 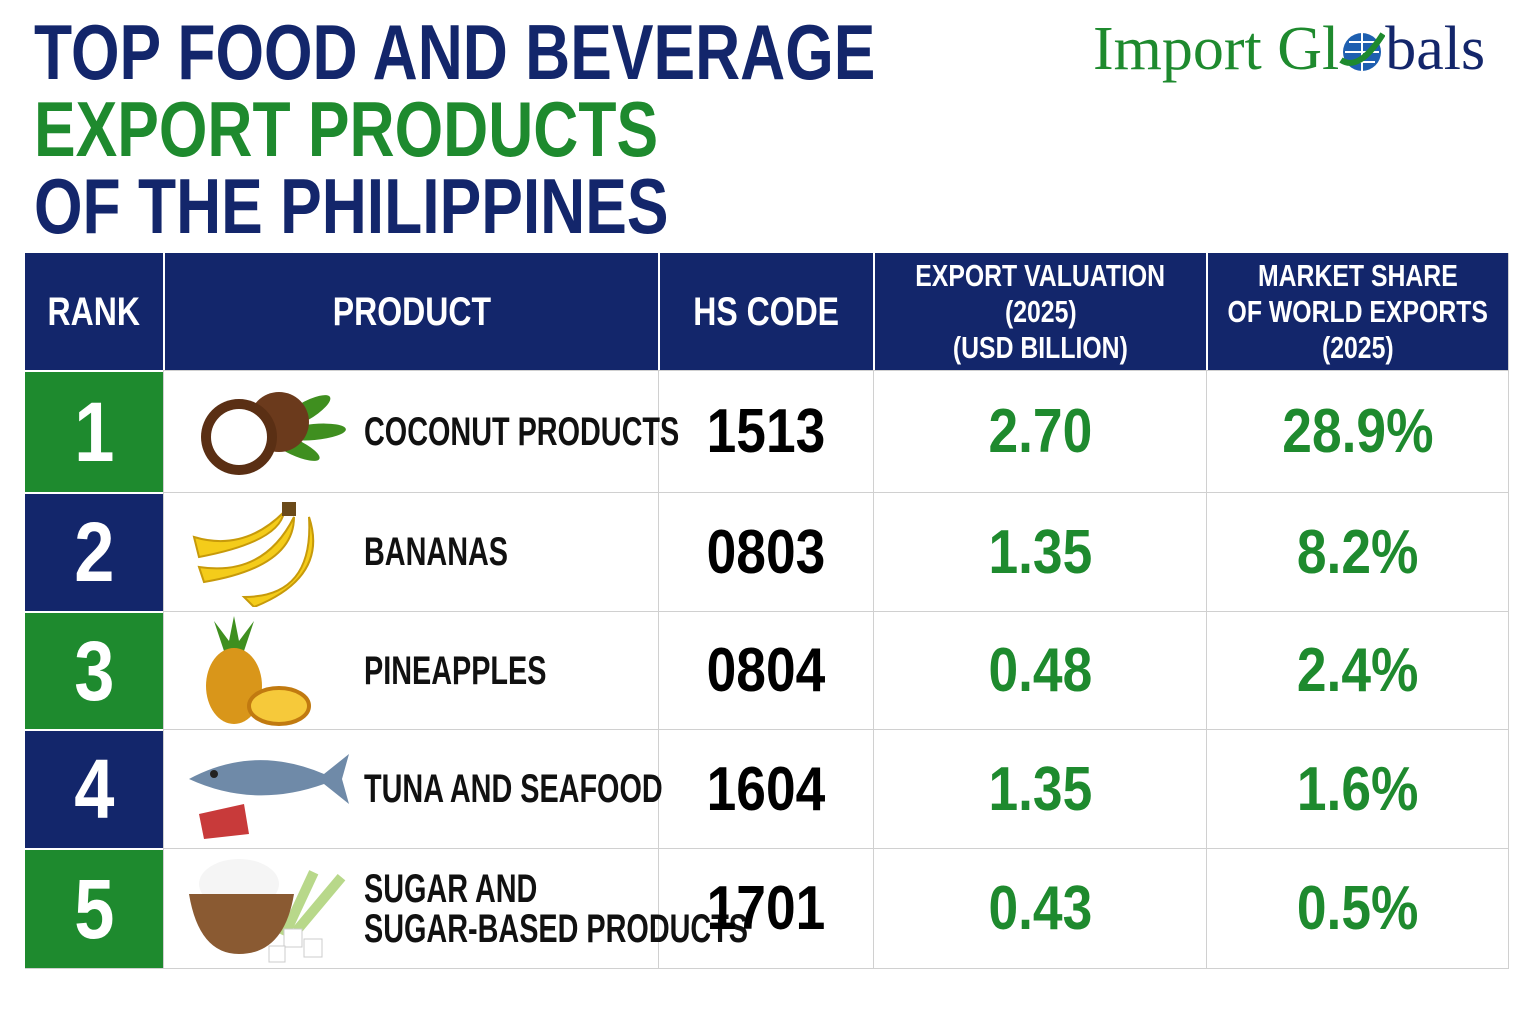 I want to click on market-share-cell: 8.2%, so click(x=1357, y=551).